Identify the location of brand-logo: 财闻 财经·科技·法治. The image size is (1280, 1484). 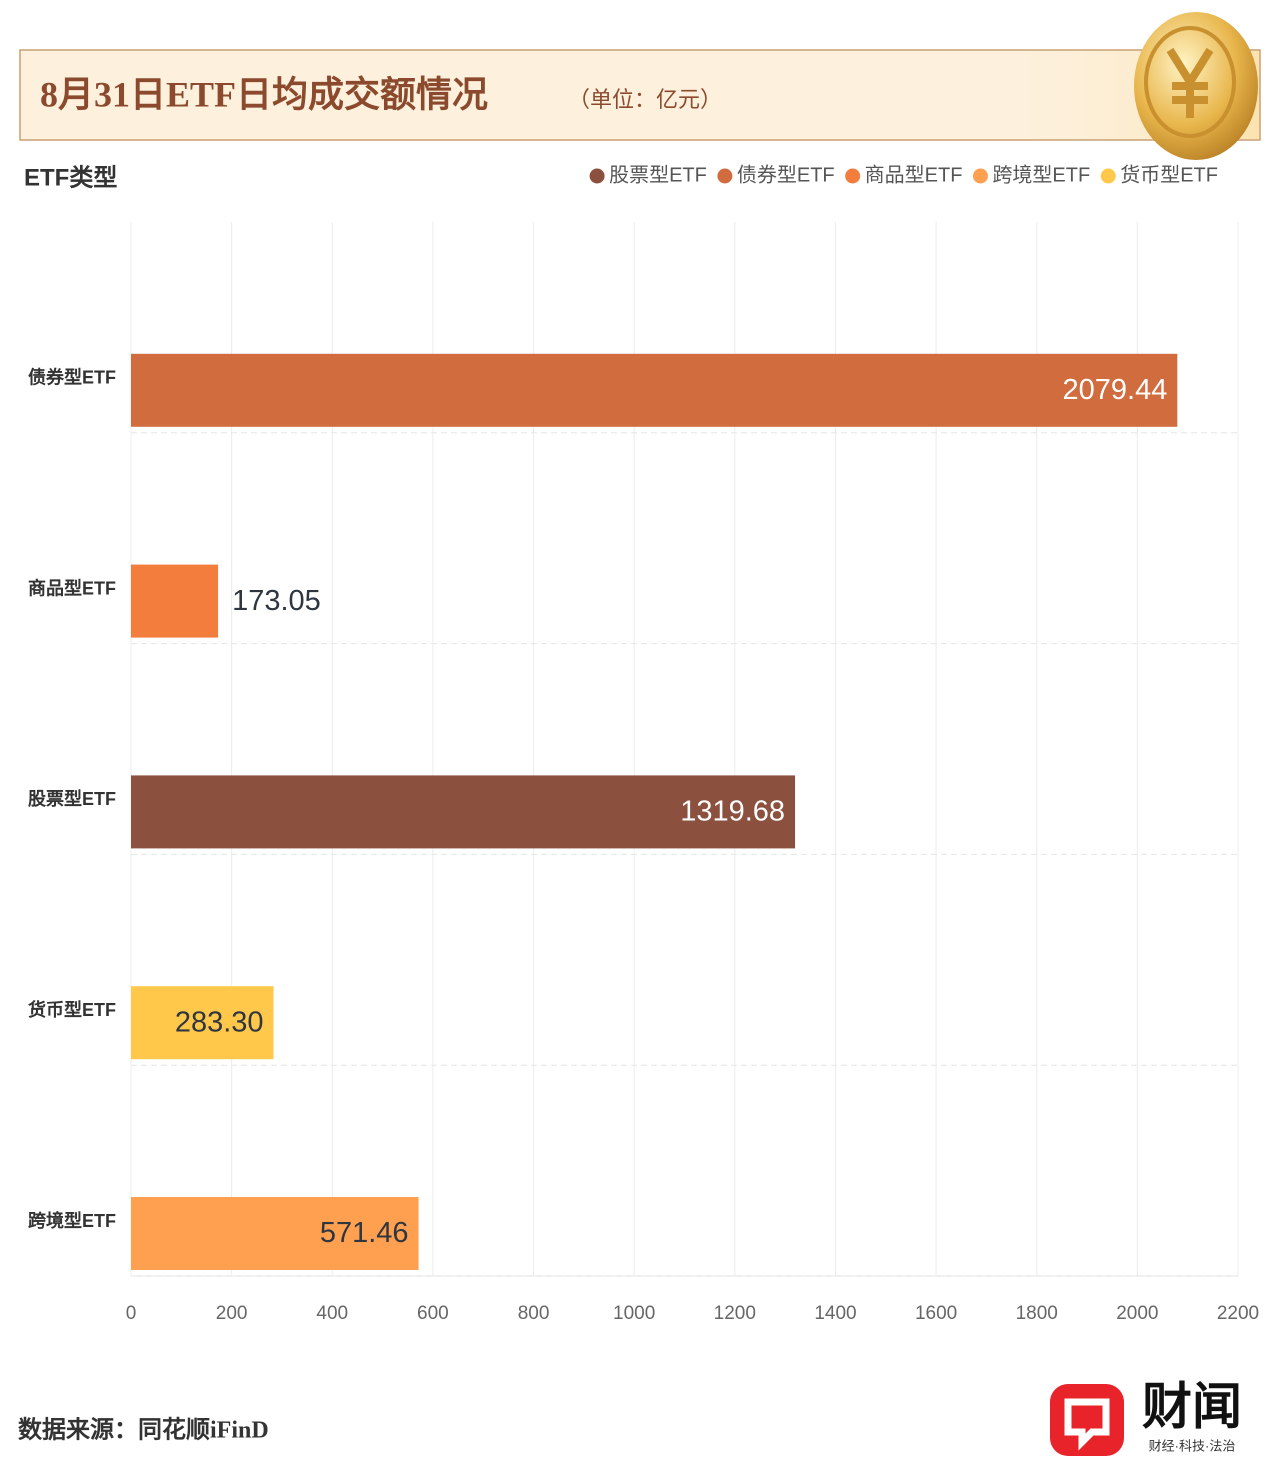
(1146, 1417).